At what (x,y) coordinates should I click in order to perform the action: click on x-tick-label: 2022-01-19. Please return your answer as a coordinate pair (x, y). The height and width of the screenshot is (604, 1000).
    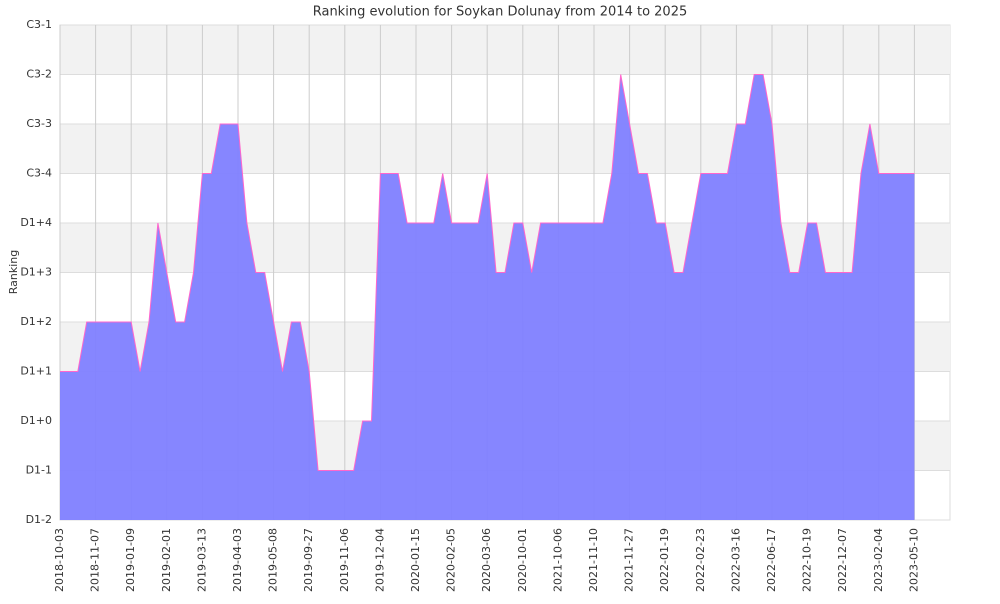
    Looking at the image, I should click on (664, 560).